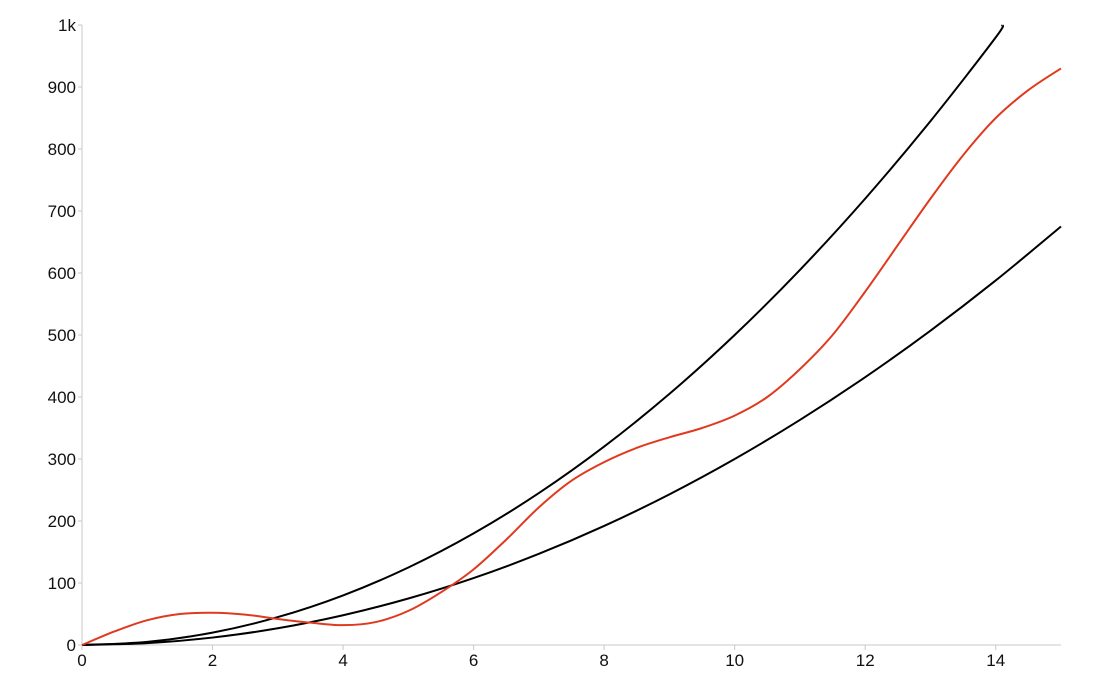 This screenshot has width=1106, height=682. What do you see at coordinates (62, 459) in the screenshot?
I see `y-tick-label: 300` at bounding box center [62, 459].